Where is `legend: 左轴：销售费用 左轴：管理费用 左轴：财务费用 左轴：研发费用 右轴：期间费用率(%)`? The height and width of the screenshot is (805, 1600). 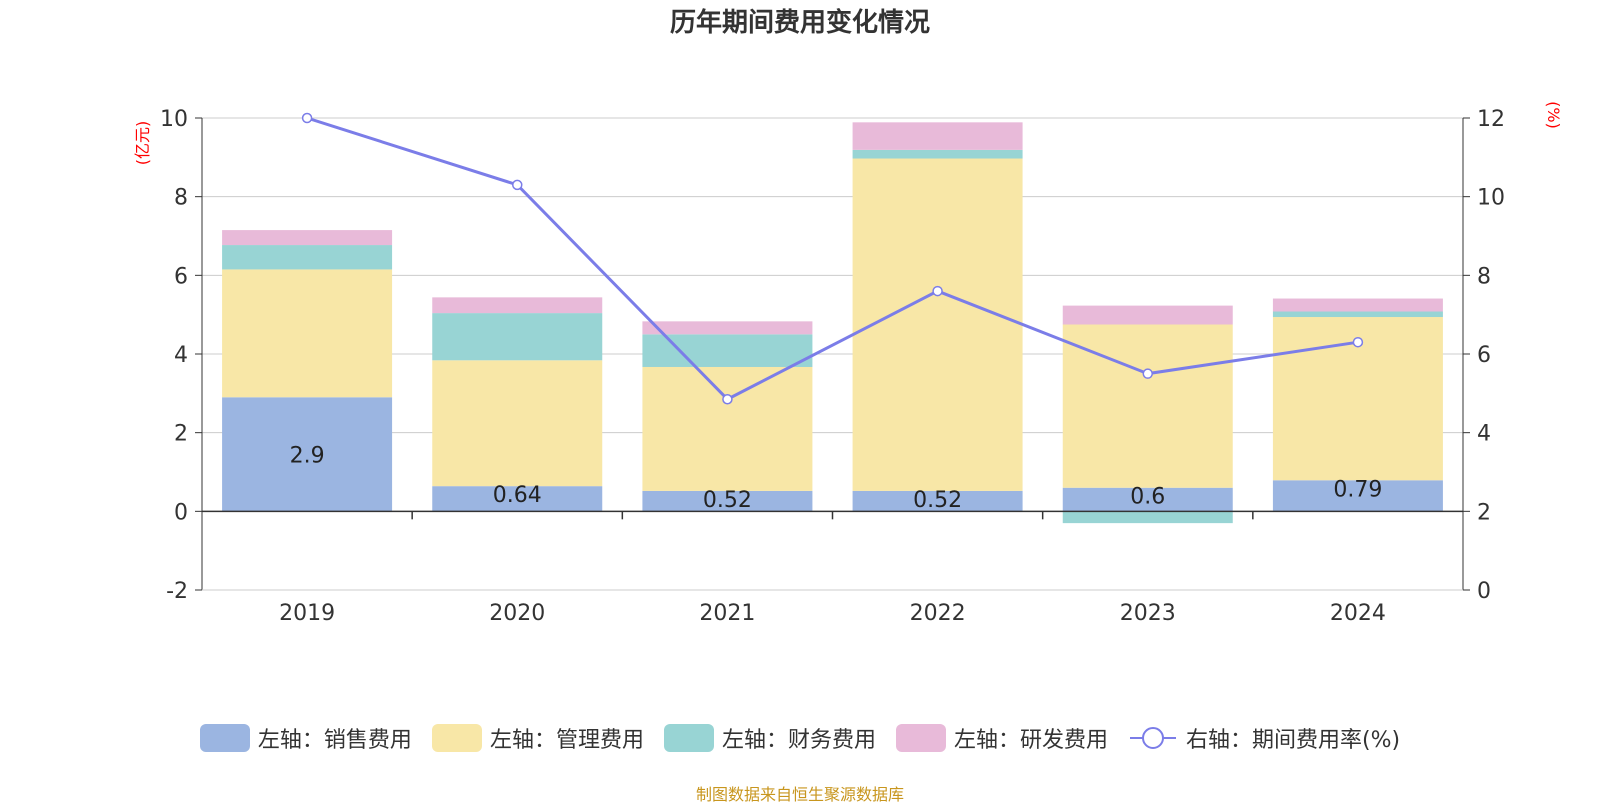 legend: 左轴：销售费用 左轴：管理费用 左轴：财务费用 左轴：研发费用 右轴：期间费用率(%) is located at coordinates (800, 738).